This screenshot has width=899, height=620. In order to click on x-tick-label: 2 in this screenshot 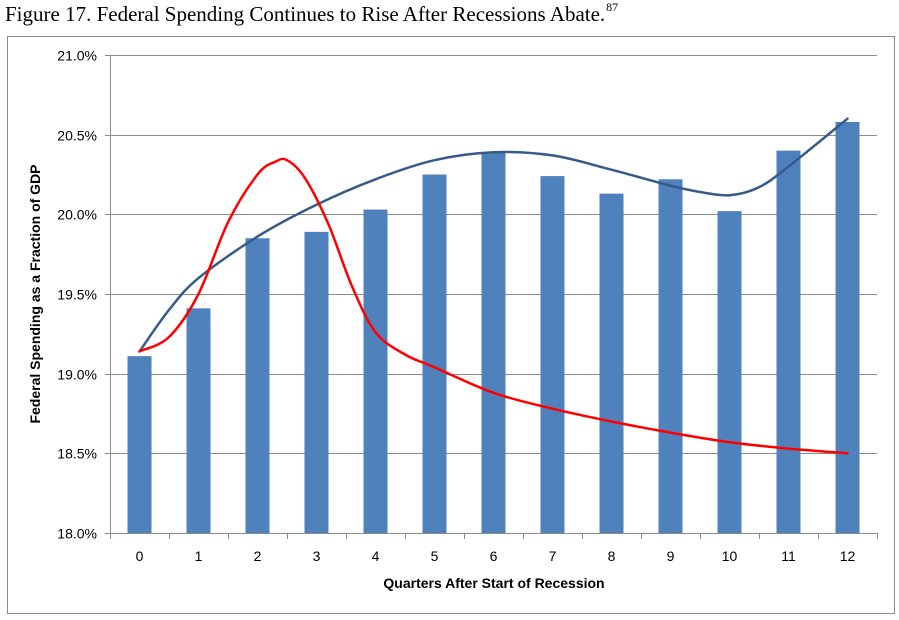, I will do `click(258, 556)`.